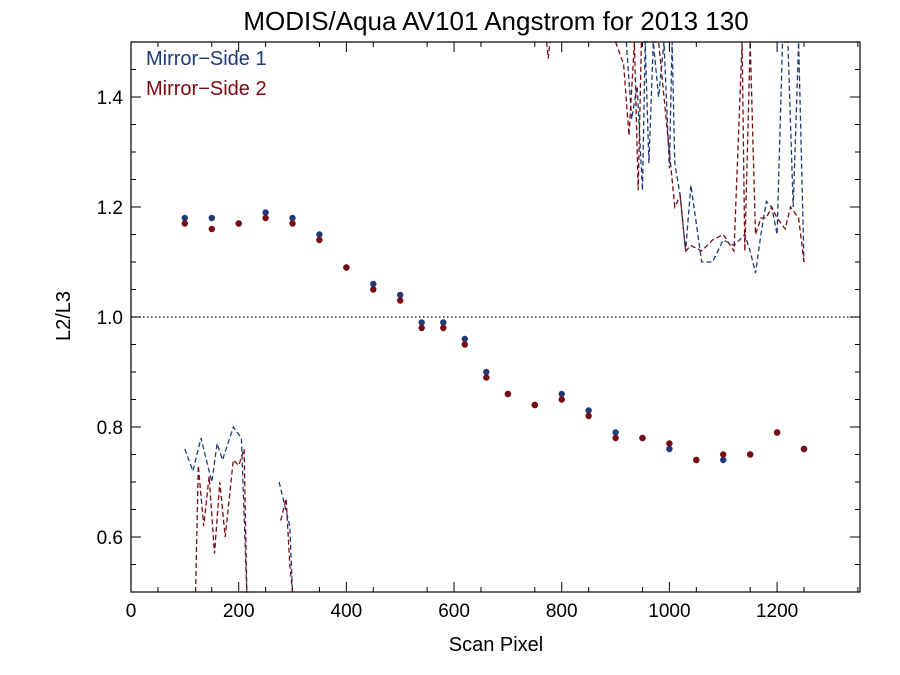 The height and width of the screenshot is (675, 900). What do you see at coordinates (496, 645) in the screenshot?
I see `x-axis-label: Scan Pixel` at bounding box center [496, 645].